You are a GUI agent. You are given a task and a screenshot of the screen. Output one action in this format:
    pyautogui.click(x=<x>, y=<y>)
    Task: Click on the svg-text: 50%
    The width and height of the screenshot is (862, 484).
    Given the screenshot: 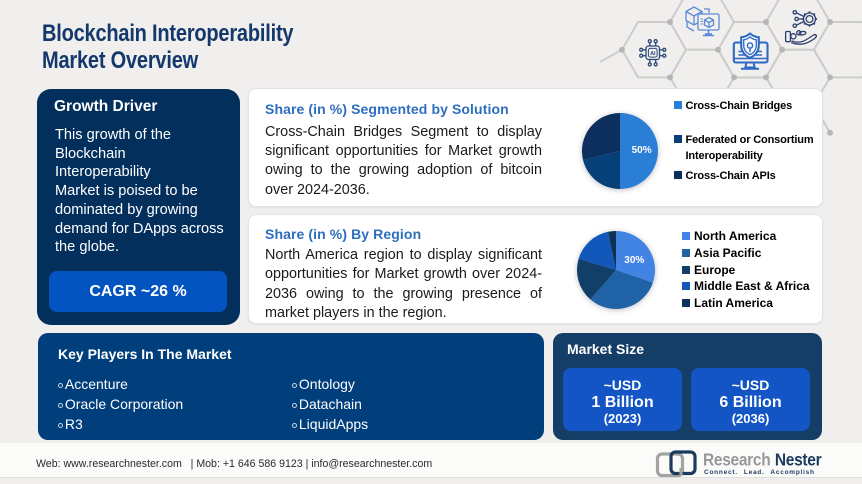 What is the action you would take?
    pyautogui.click(x=642, y=150)
    